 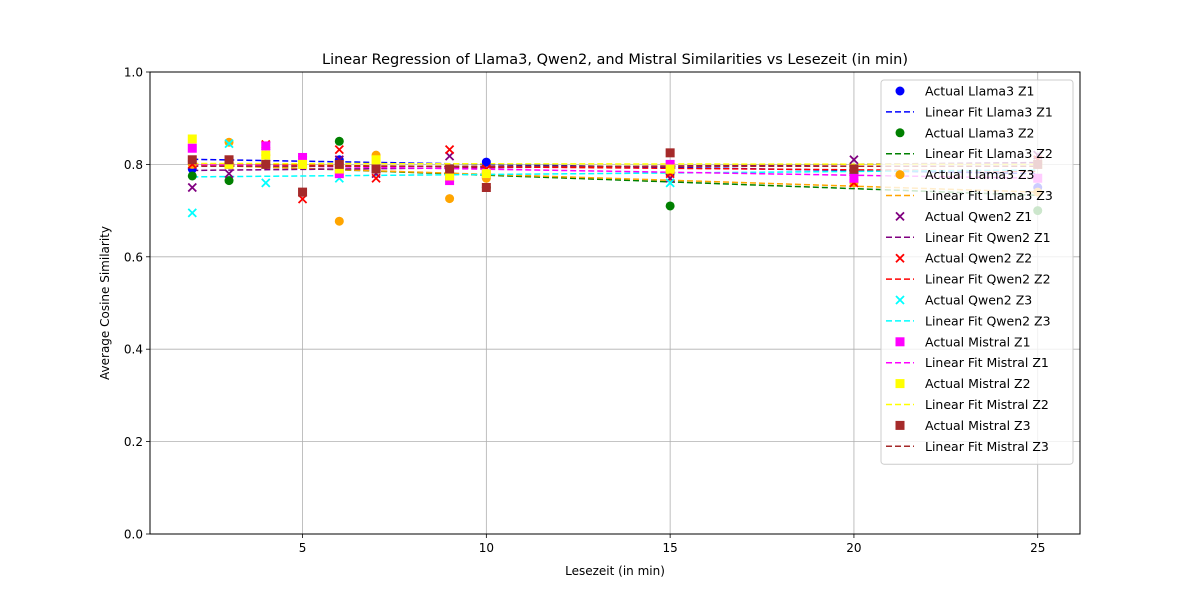 What do you see at coordinates (900, 258) in the screenshot?
I see `legend-marker-qwen2-z2` at bounding box center [900, 258].